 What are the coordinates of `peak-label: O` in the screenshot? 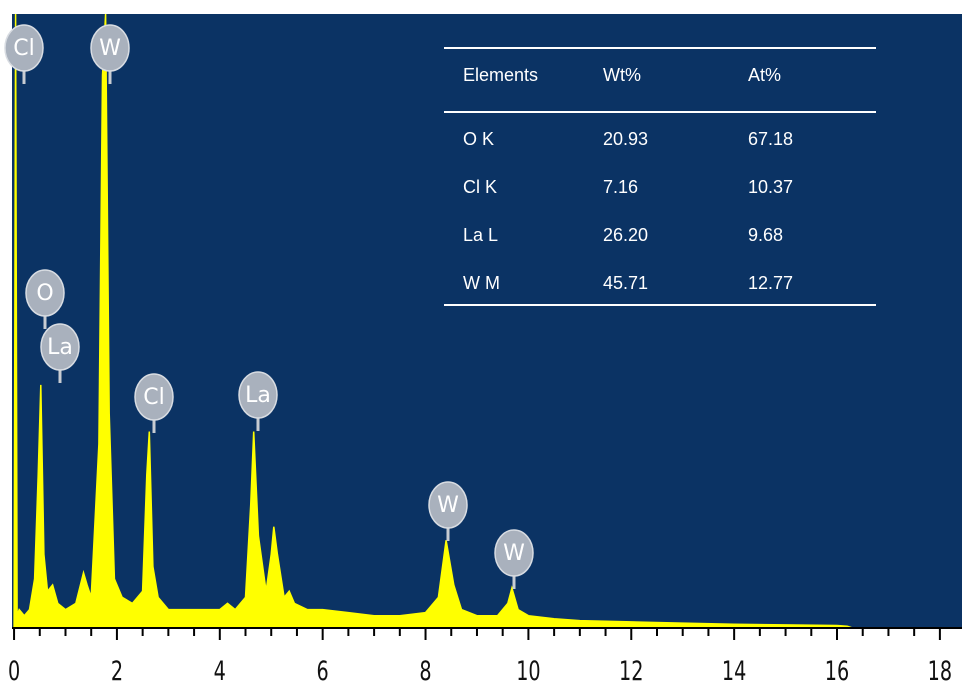 It's located at (44, 293).